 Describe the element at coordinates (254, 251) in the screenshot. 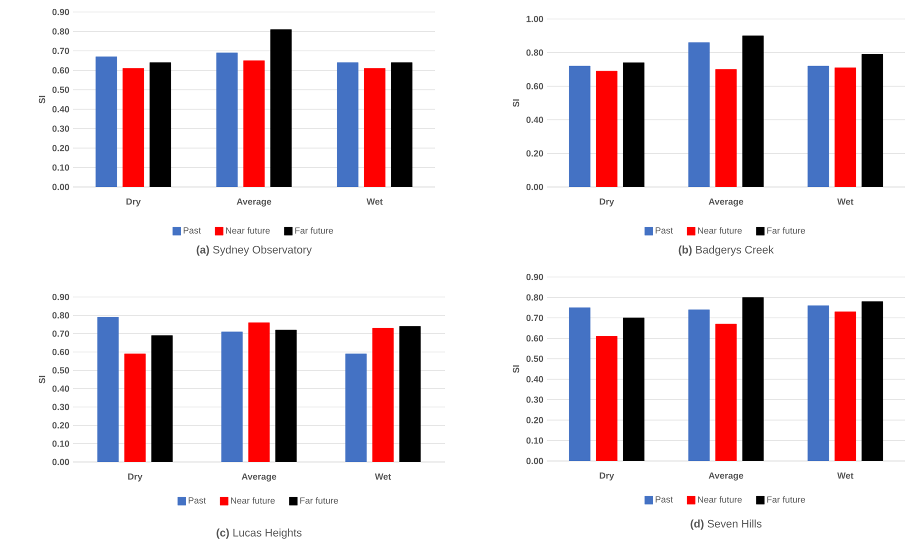

I see `text: (a) Sydney Observatory` at that location.